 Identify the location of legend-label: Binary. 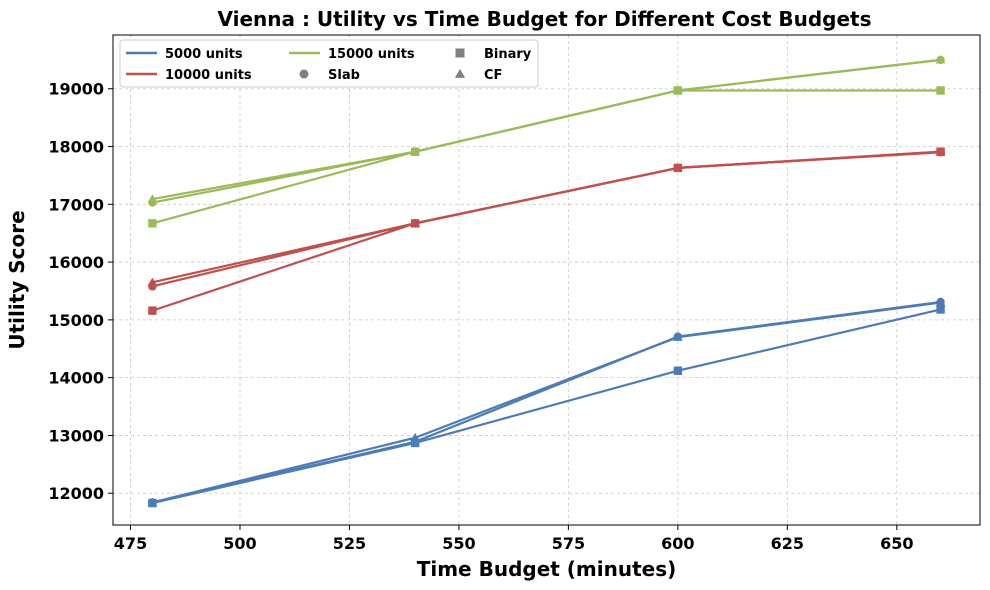
(508, 54).